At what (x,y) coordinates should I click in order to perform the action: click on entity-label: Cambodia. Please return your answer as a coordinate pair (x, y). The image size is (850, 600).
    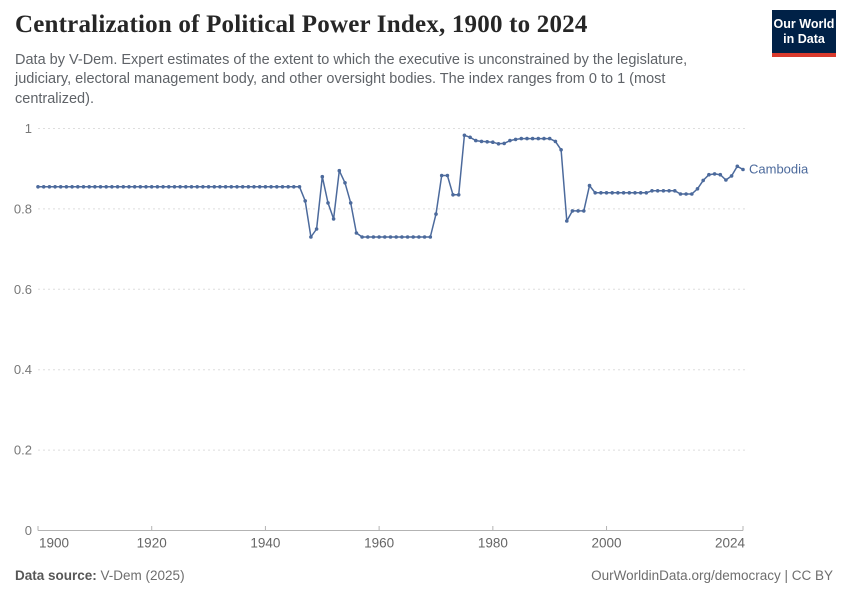
    Looking at the image, I should click on (779, 169).